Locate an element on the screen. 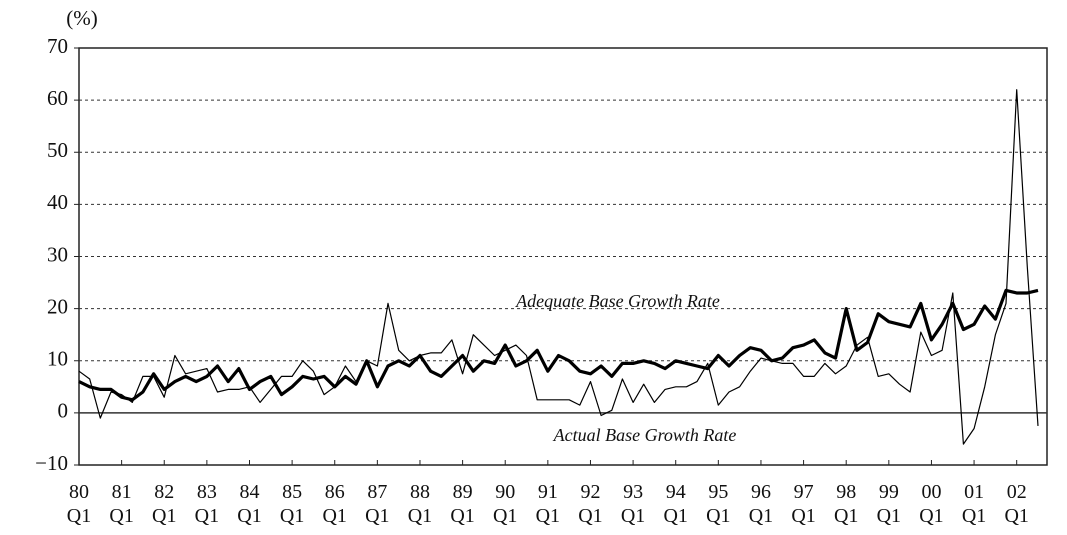 The width and height of the screenshot is (1067, 535). x-tick-label: 02 Q1 is located at coordinates (1016, 504).